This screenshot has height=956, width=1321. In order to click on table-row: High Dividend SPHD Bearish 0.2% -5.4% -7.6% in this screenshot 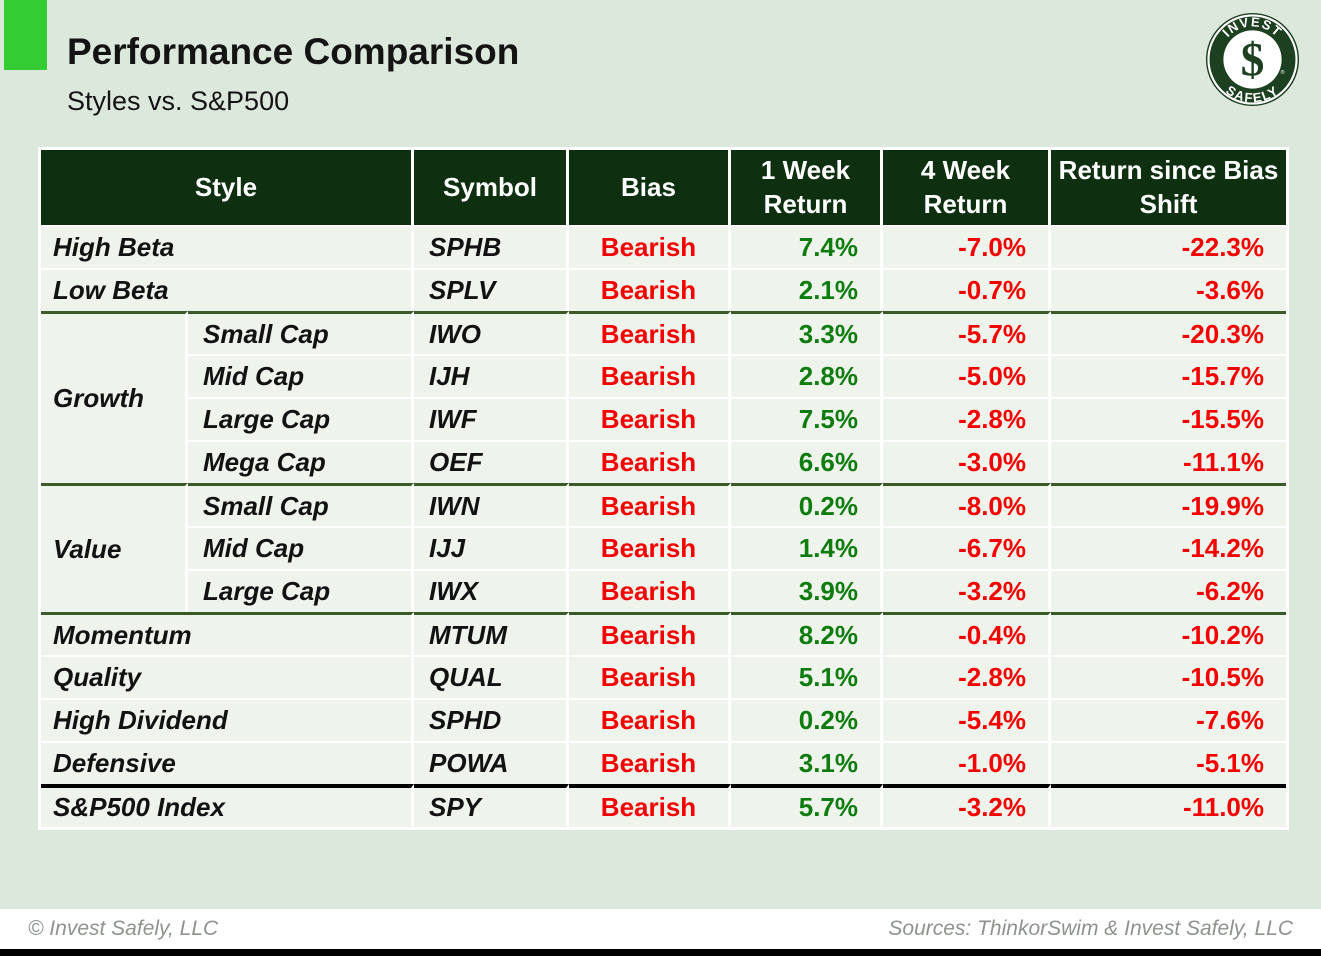, I will do `click(663, 719)`.